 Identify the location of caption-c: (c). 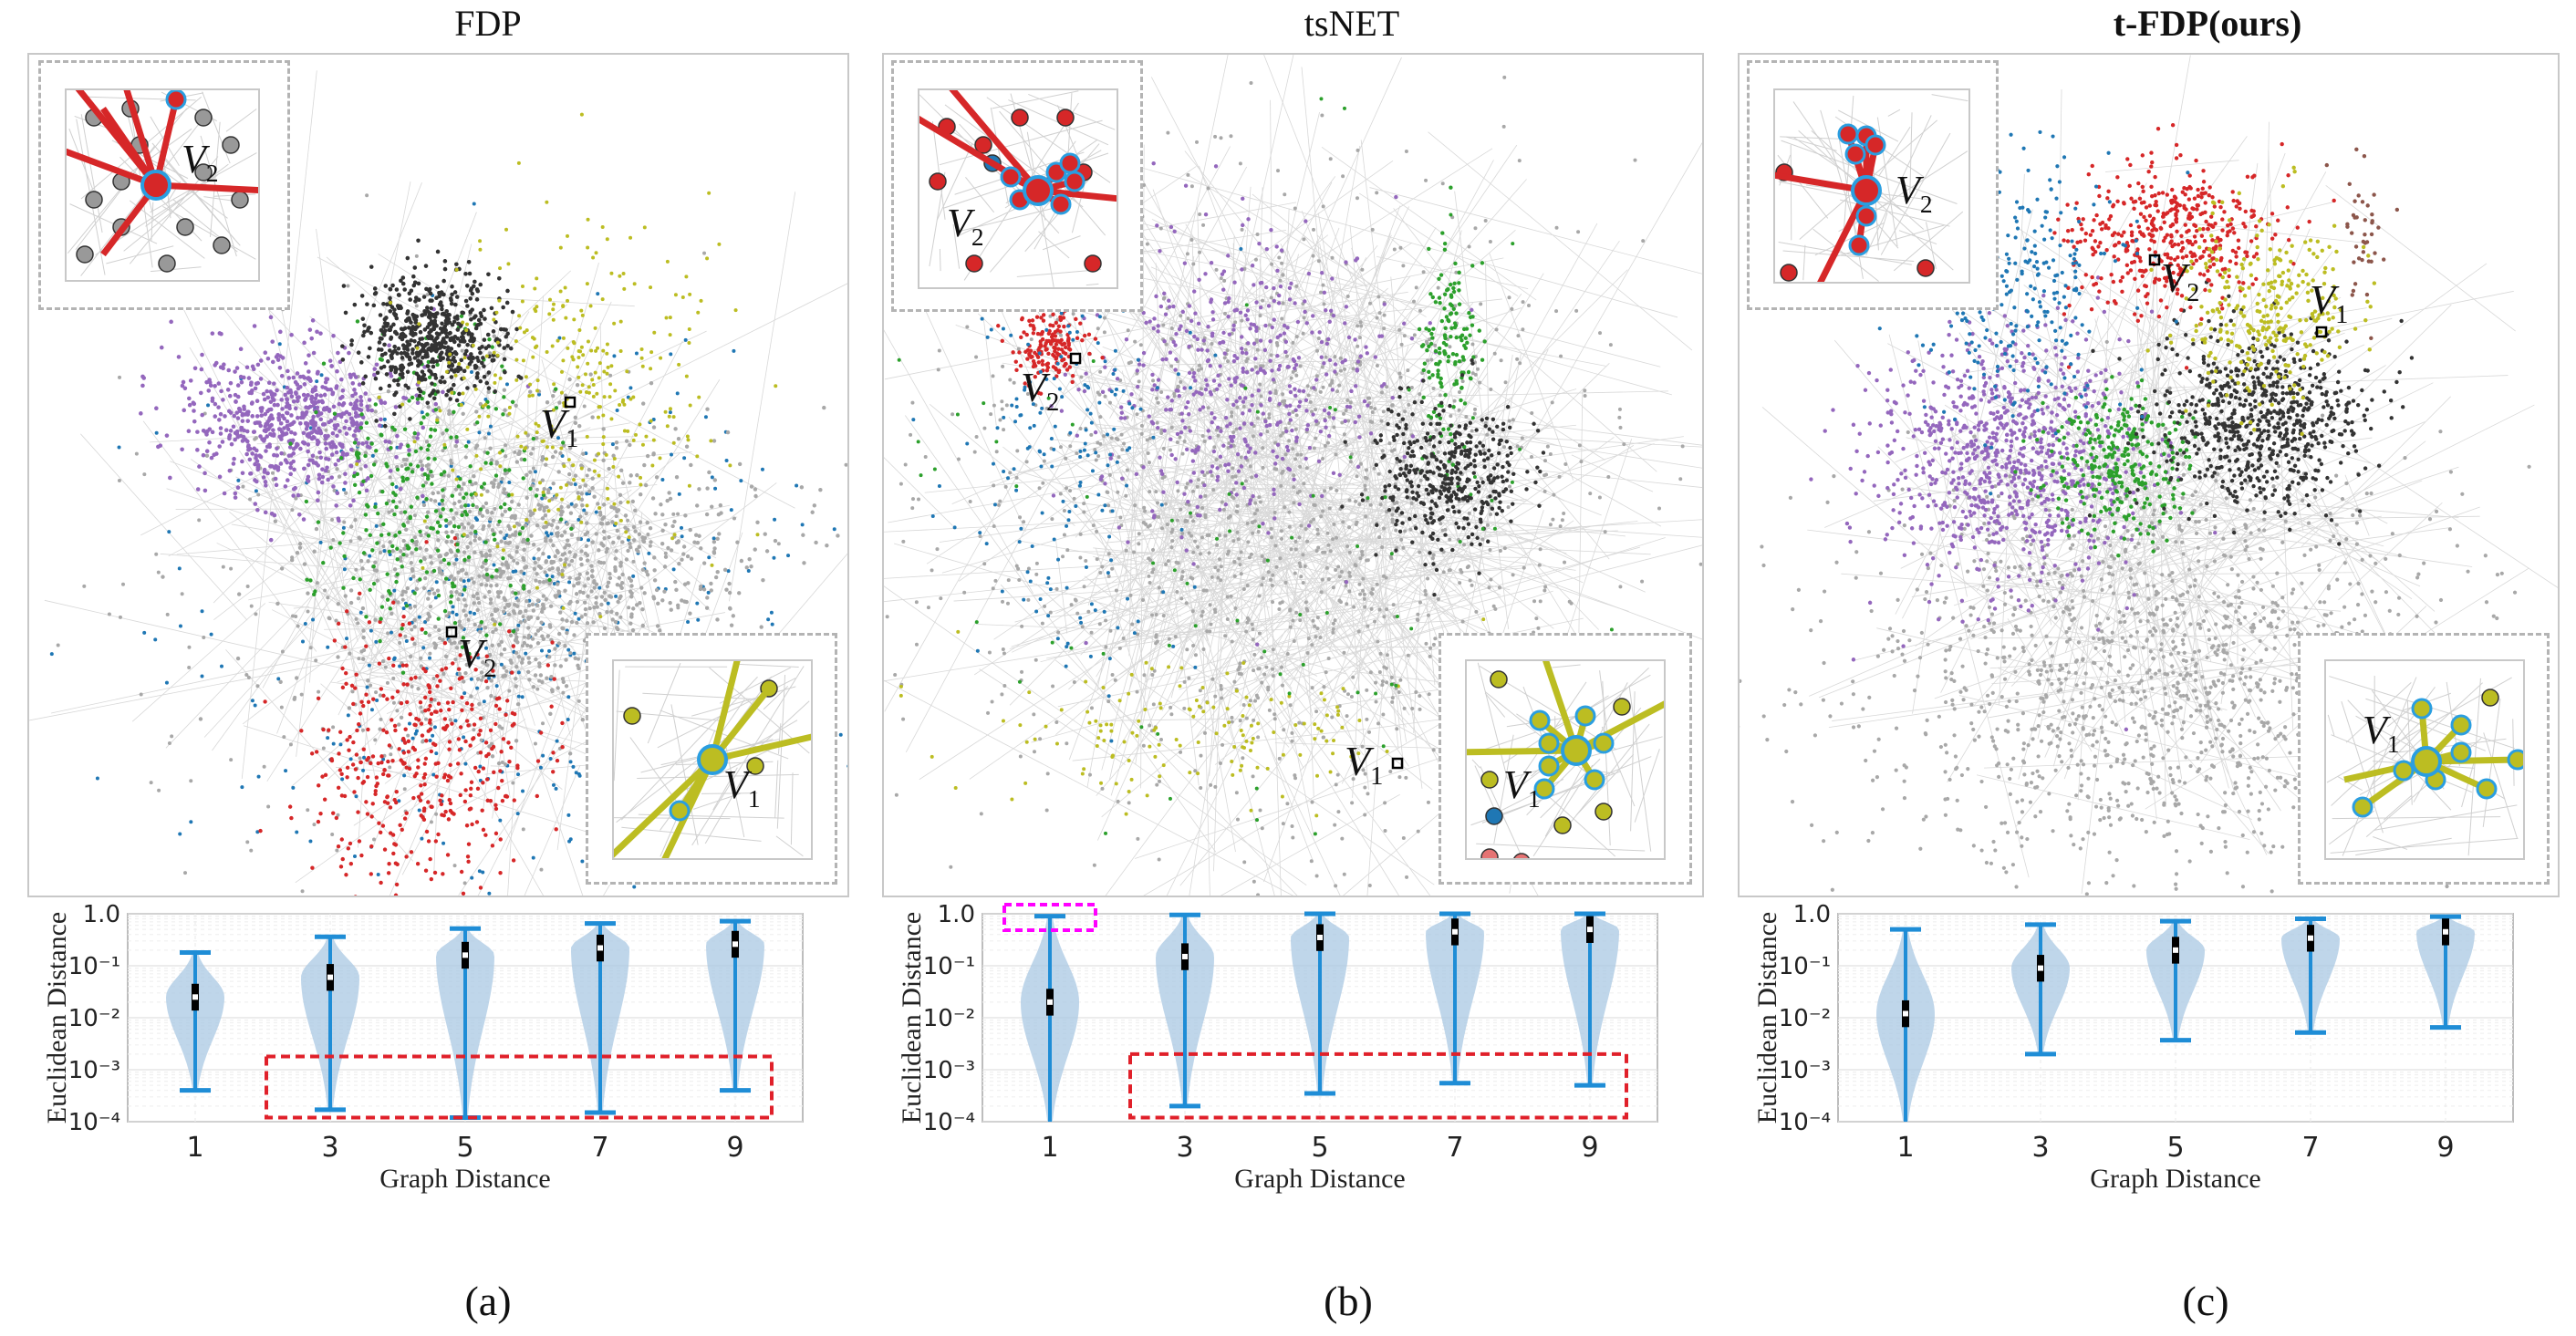
(2205, 1301).